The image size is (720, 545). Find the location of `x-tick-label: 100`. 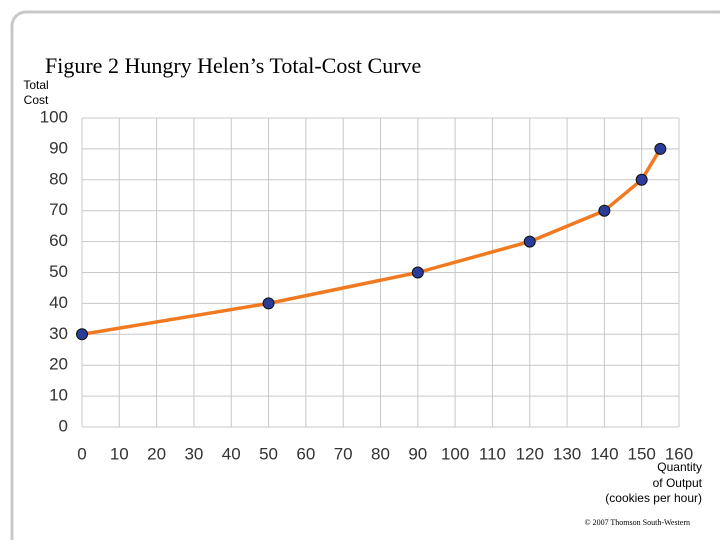

x-tick-label: 100 is located at coordinates (455, 453).